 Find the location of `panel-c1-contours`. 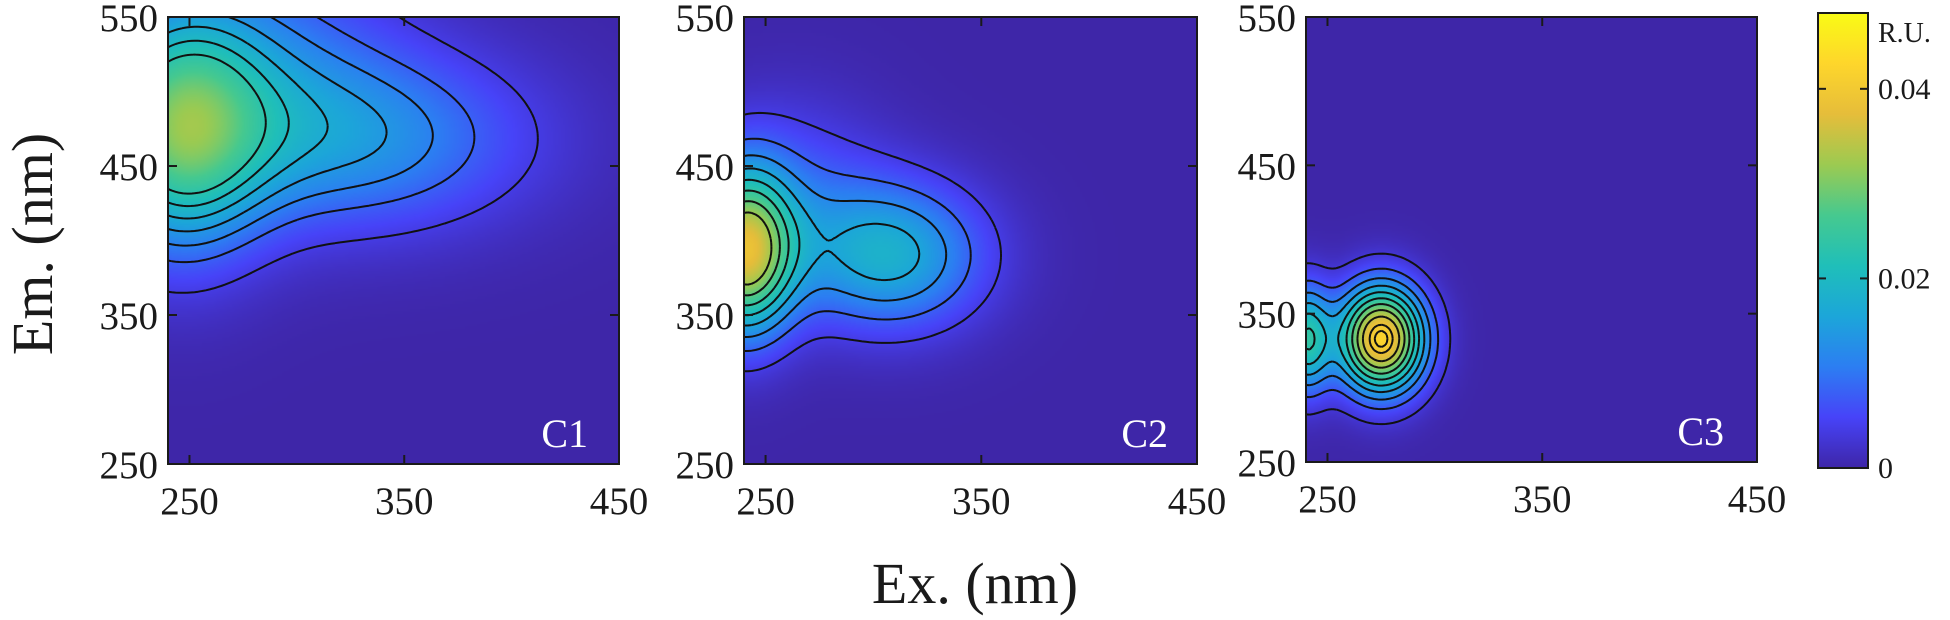

panel-c1-contours is located at coordinates (353, 155).